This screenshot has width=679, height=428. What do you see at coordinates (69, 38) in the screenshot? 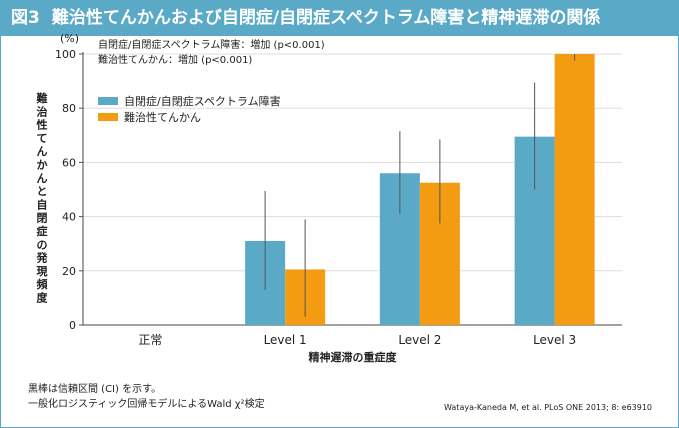
I see `y-unit-label: (%)` at bounding box center [69, 38].